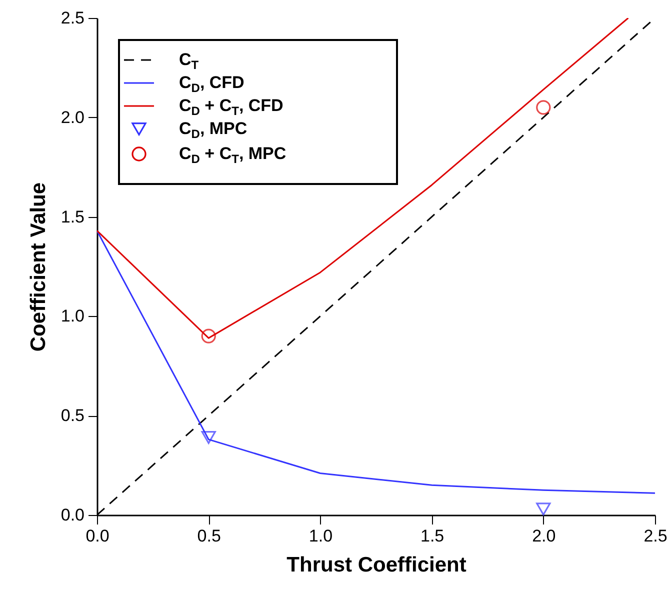 The height and width of the screenshot is (592, 670). What do you see at coordinates (211, 84) in the screenshot?
I see `legend-label: C$_{D}$, CFD` at bounding box center [211, 84].